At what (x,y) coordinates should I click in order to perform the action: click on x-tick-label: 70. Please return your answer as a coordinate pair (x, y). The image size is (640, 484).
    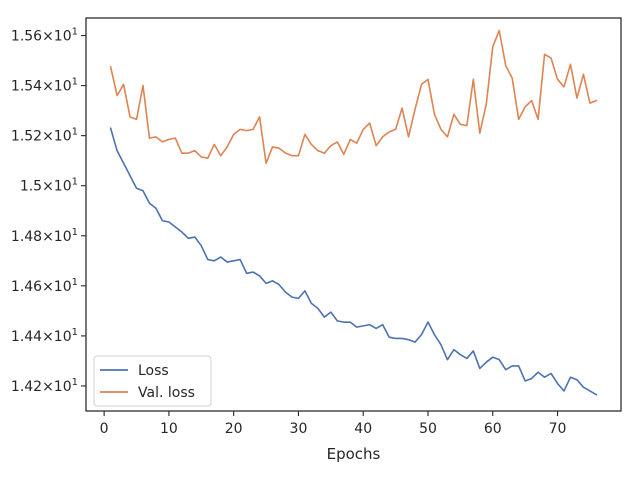
    Looking at the image, I should click on (558, 429).